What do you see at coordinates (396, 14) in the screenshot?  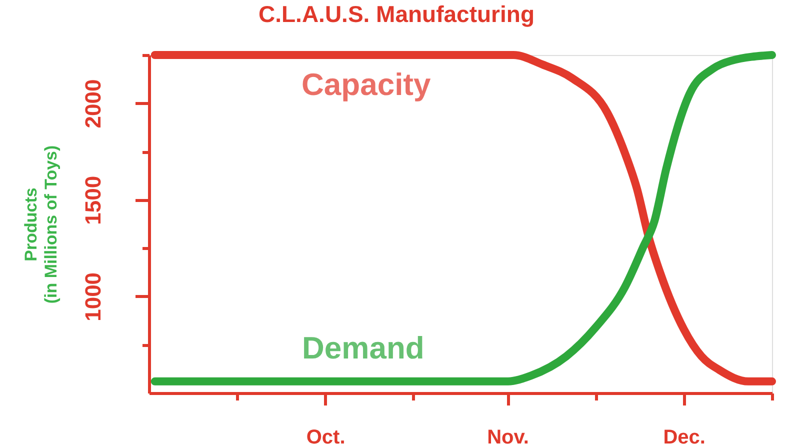 I see `chart-title: C.L.A.U.S. Manufacturing` at bounding box center [396, 14].